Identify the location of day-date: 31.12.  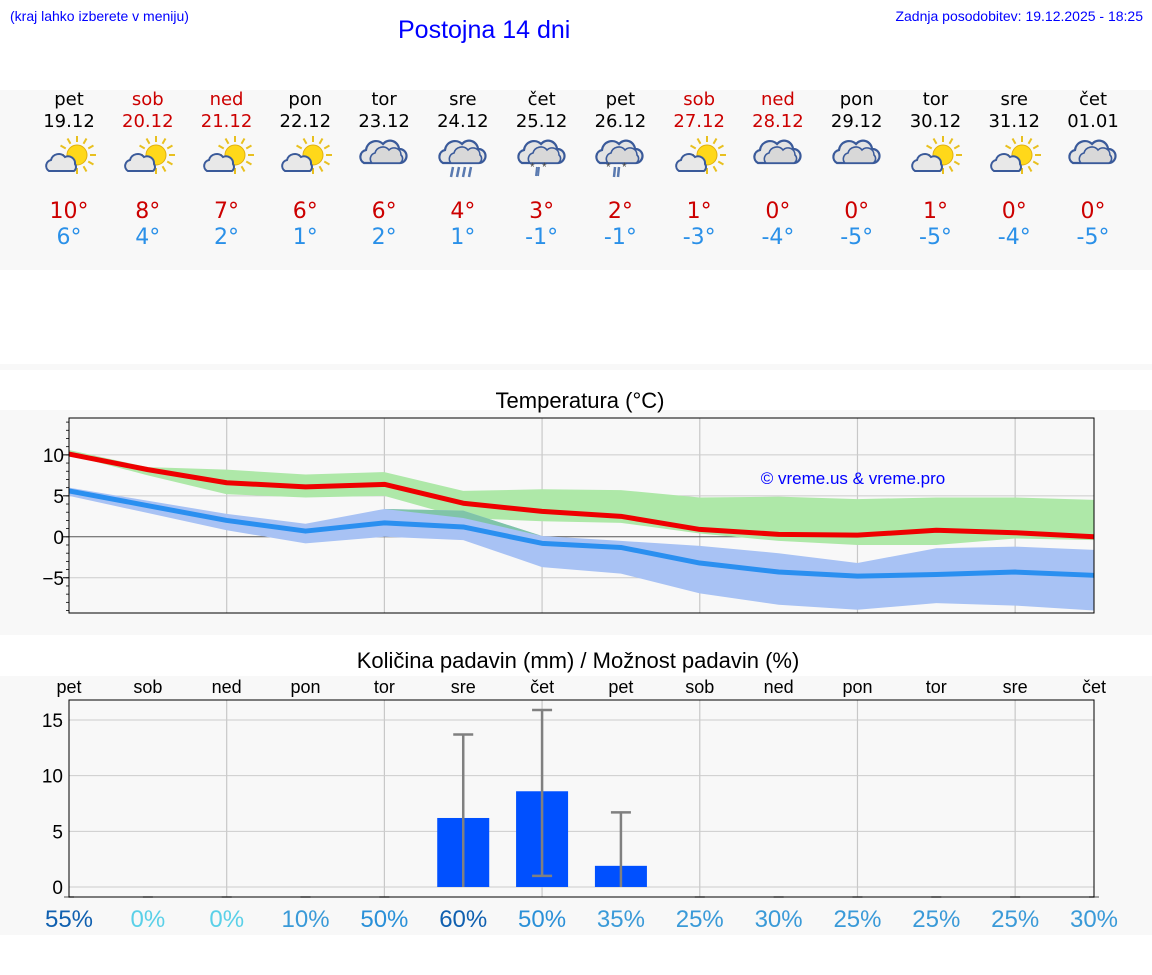
(1014, 121).